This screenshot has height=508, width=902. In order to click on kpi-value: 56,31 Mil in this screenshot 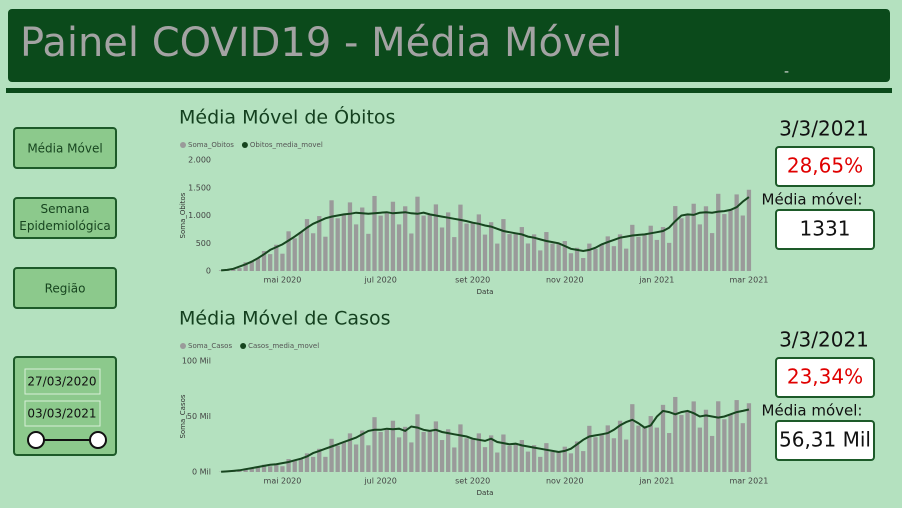, I will do `click(825, 440)`.